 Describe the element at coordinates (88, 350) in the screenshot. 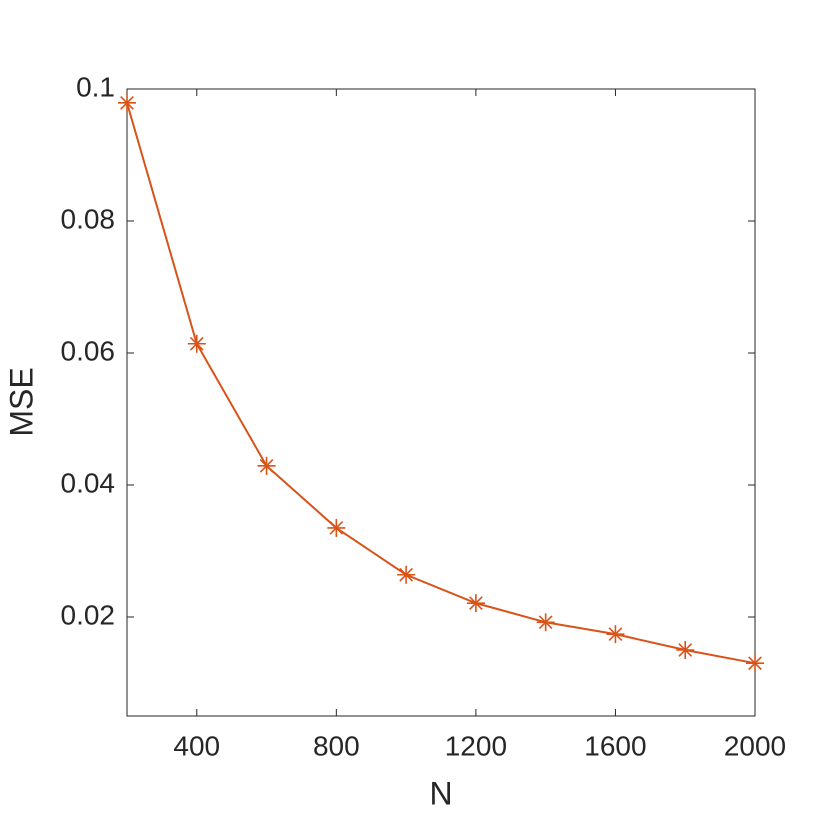

I see `y-tick-label: 0.06` at that location.